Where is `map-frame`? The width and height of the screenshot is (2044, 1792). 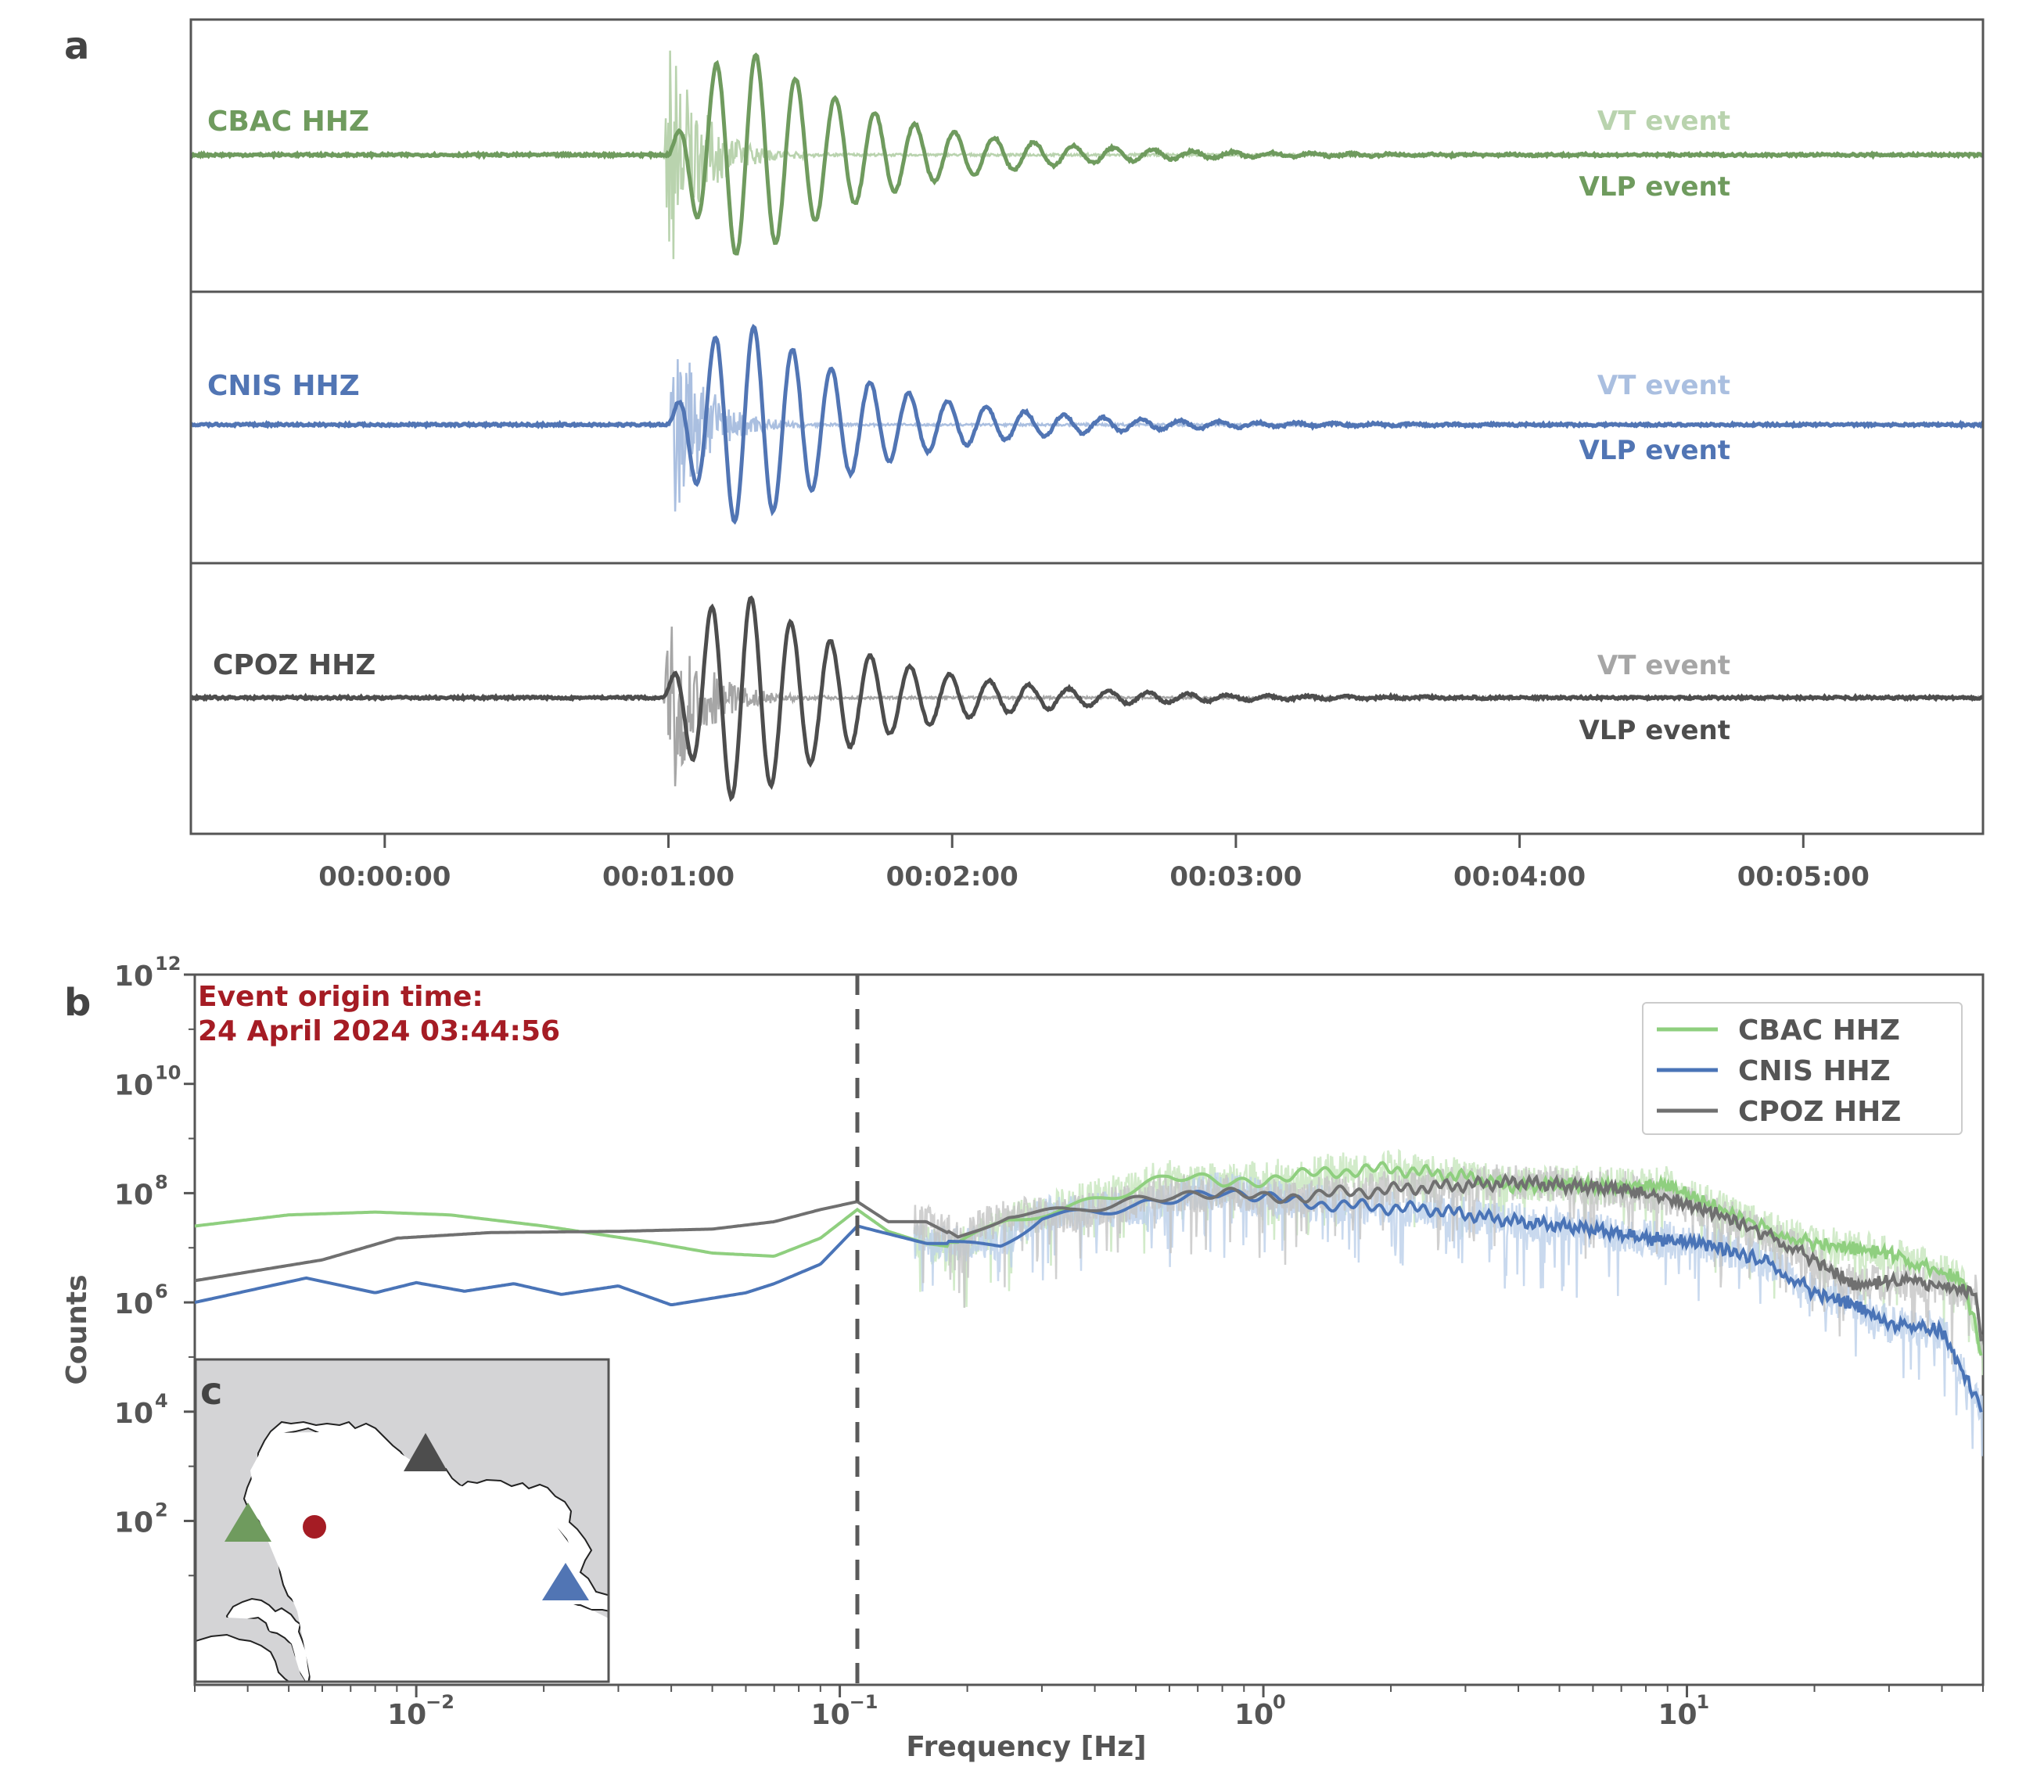
map-frame is located at coordinates (402, 1520).